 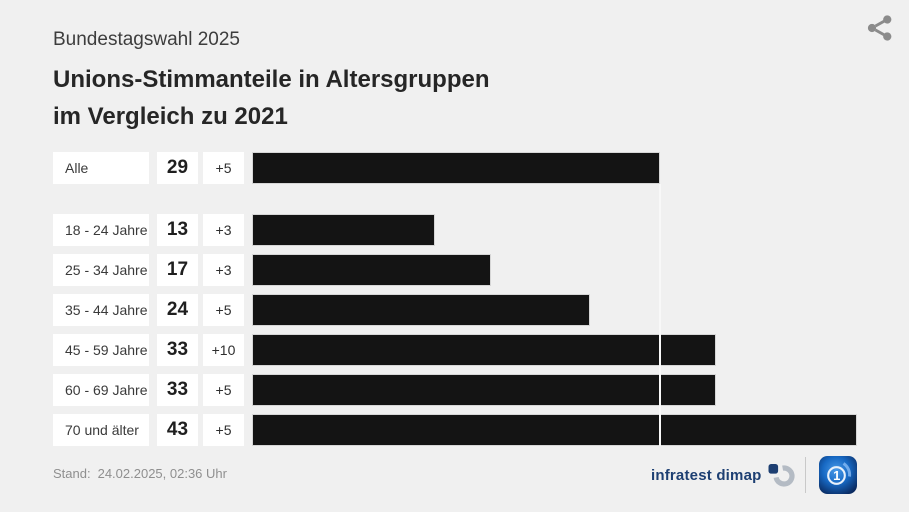 I want to click on chart-row: 25 - 34 Jahre 17 +3, so click(x=481, y=270).